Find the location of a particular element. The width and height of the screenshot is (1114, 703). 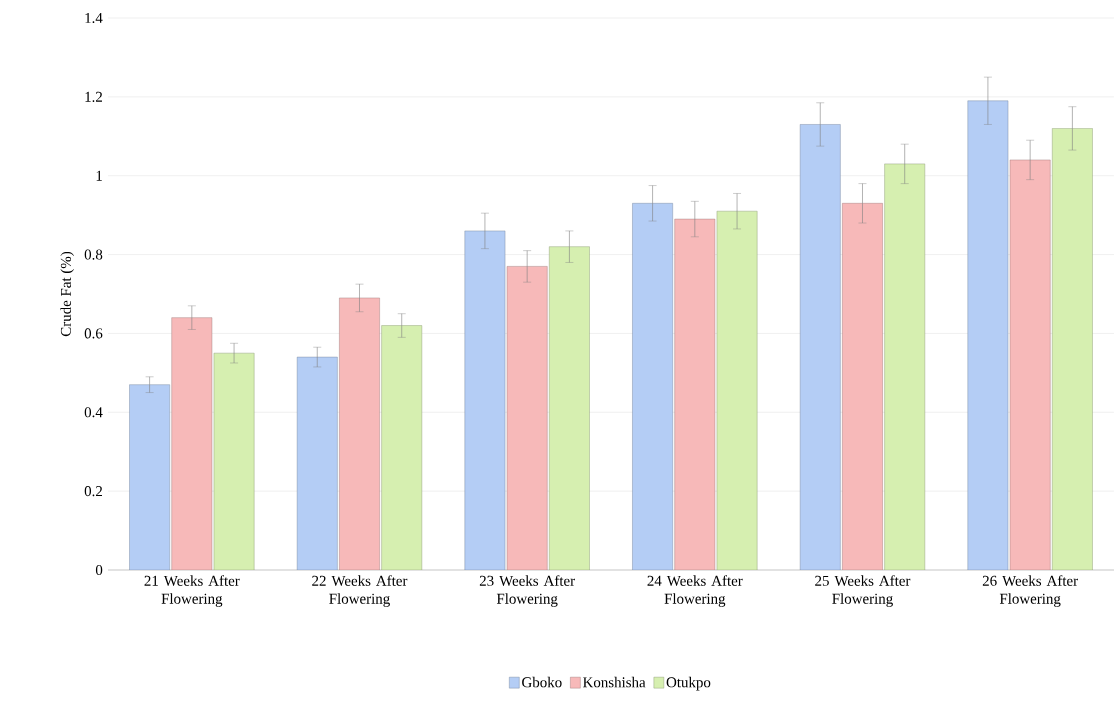

x-tick-label: 24 Weeks After Flowering is located at coordinates (695, 591).